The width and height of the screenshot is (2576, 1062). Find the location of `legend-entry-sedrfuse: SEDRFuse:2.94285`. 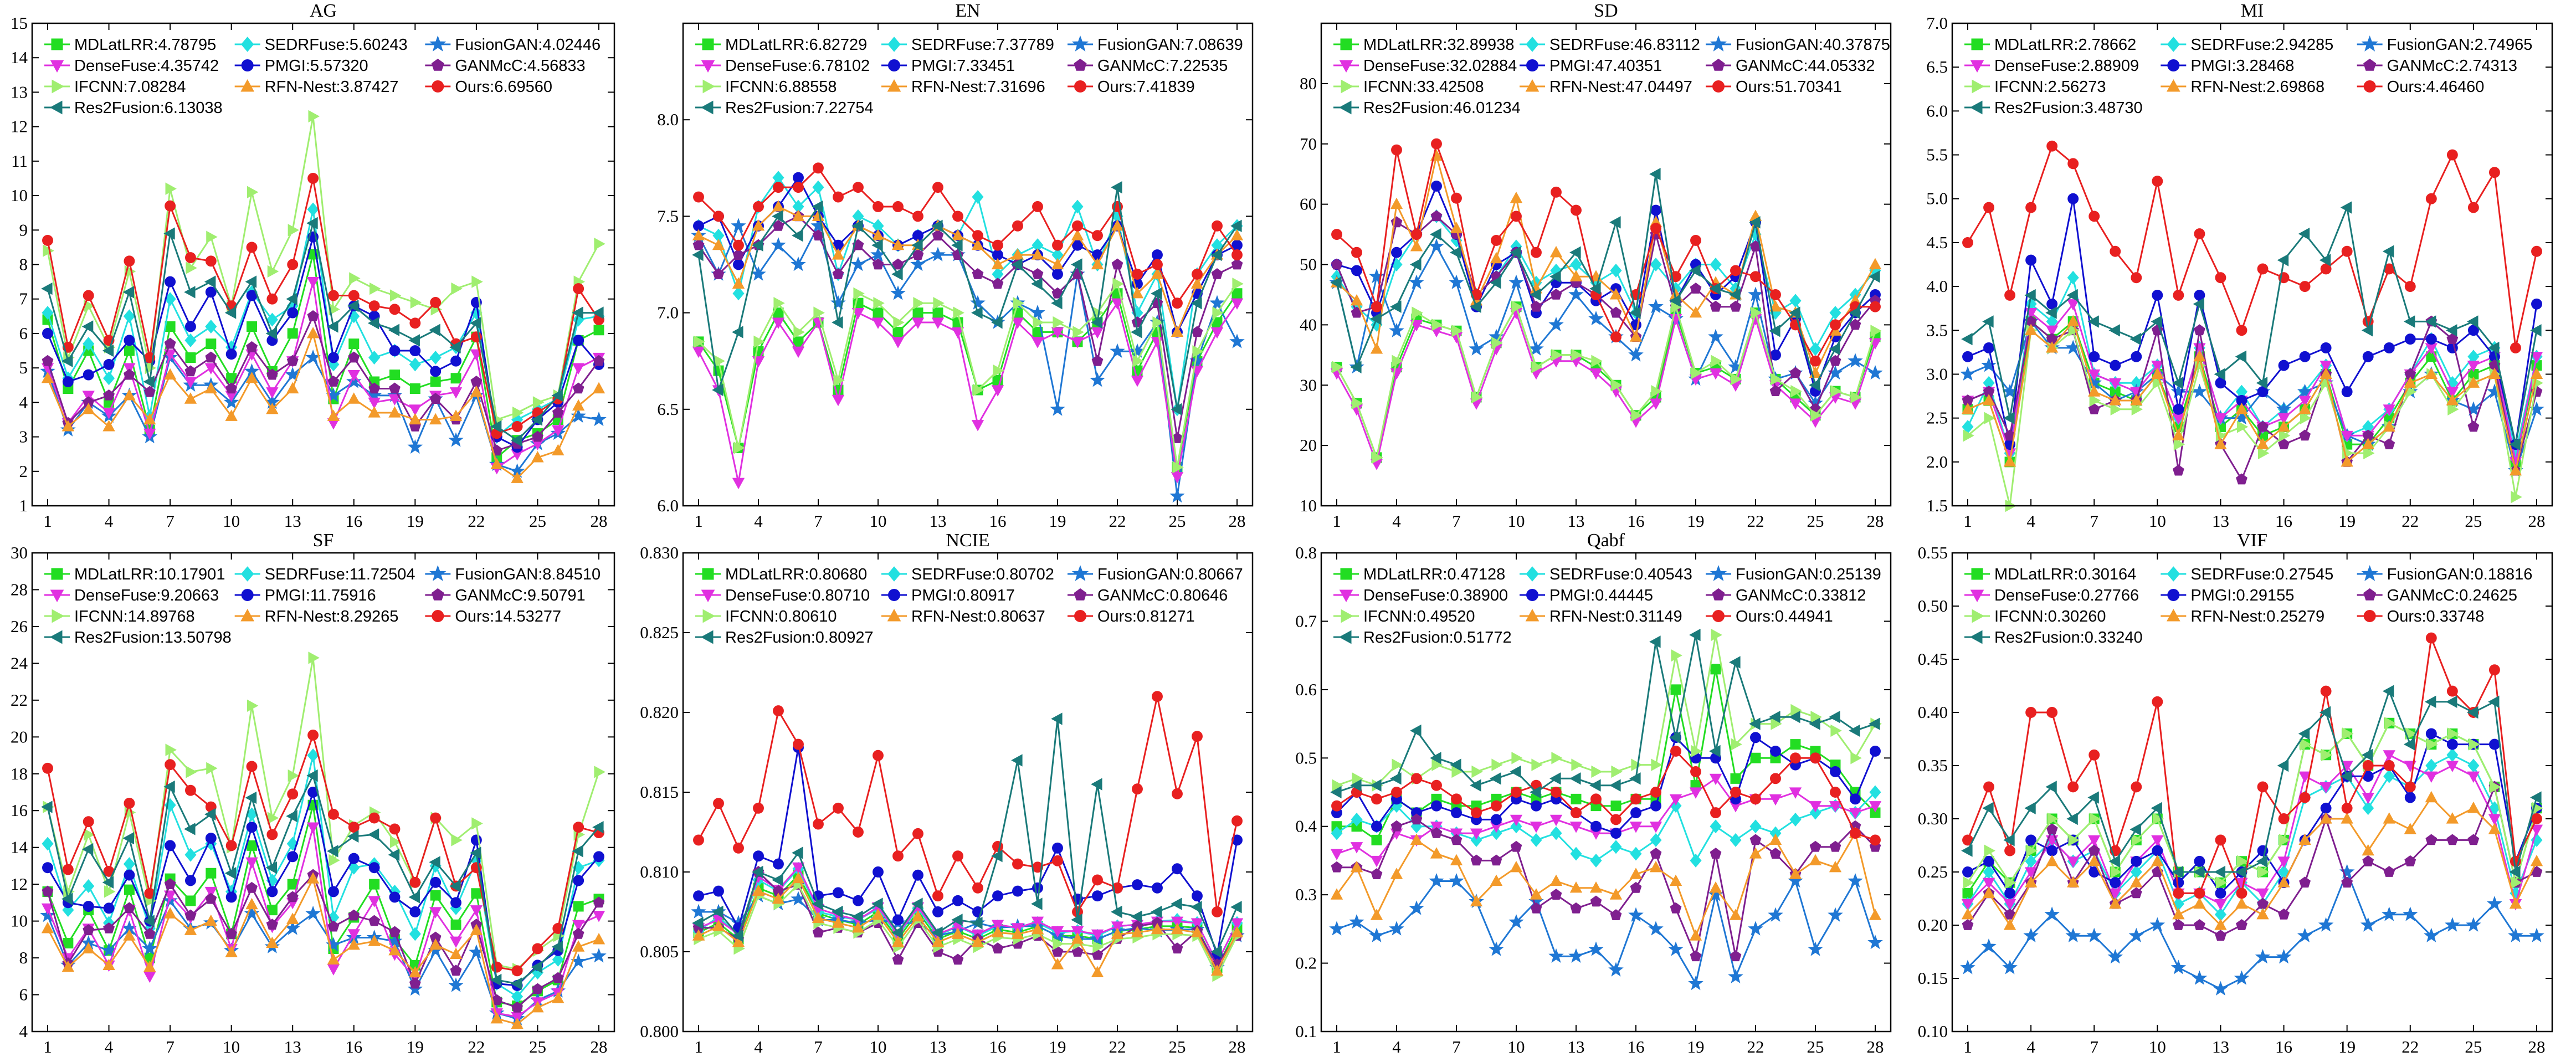

legend-entry-sedrfuse: SEDRFuse:2.94285 is located at coordinates (2247, 45).